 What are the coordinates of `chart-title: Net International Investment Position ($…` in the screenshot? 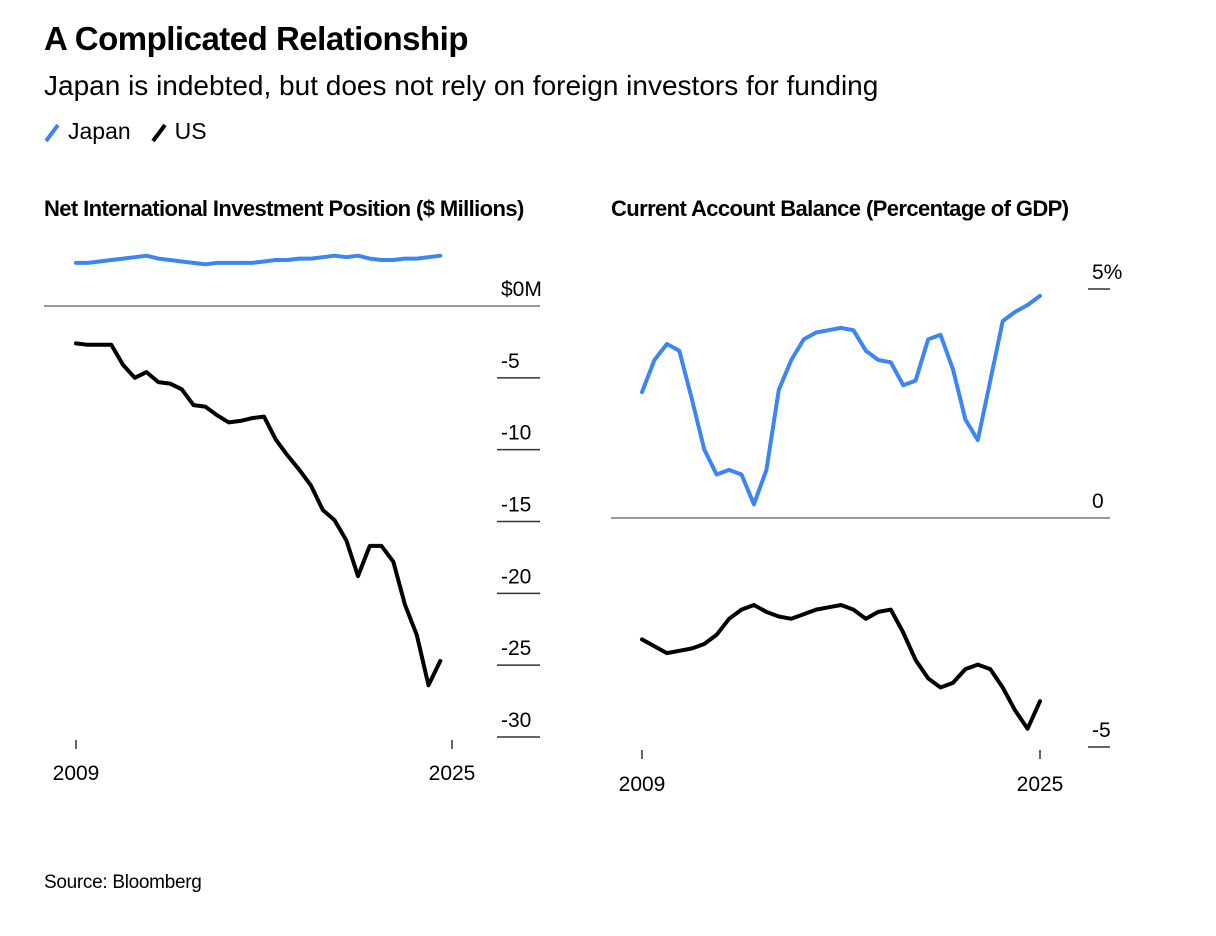 It's located at (284, 208).